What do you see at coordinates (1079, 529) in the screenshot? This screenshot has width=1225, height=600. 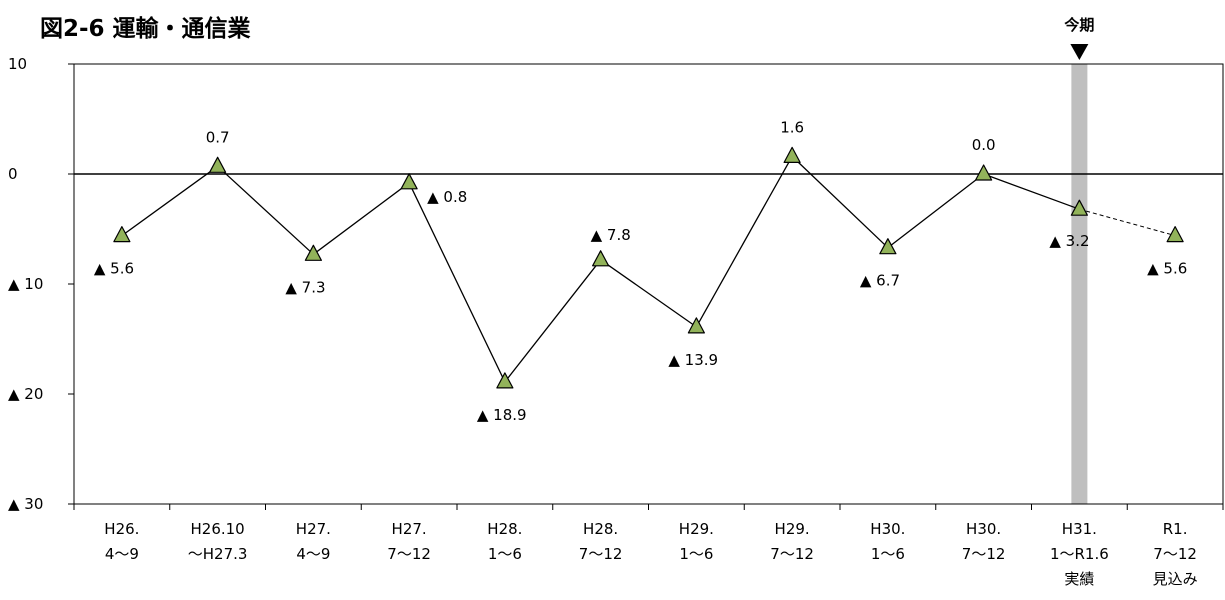 I see `x-tick-label: H31.` at bounding box center [1079, 529].